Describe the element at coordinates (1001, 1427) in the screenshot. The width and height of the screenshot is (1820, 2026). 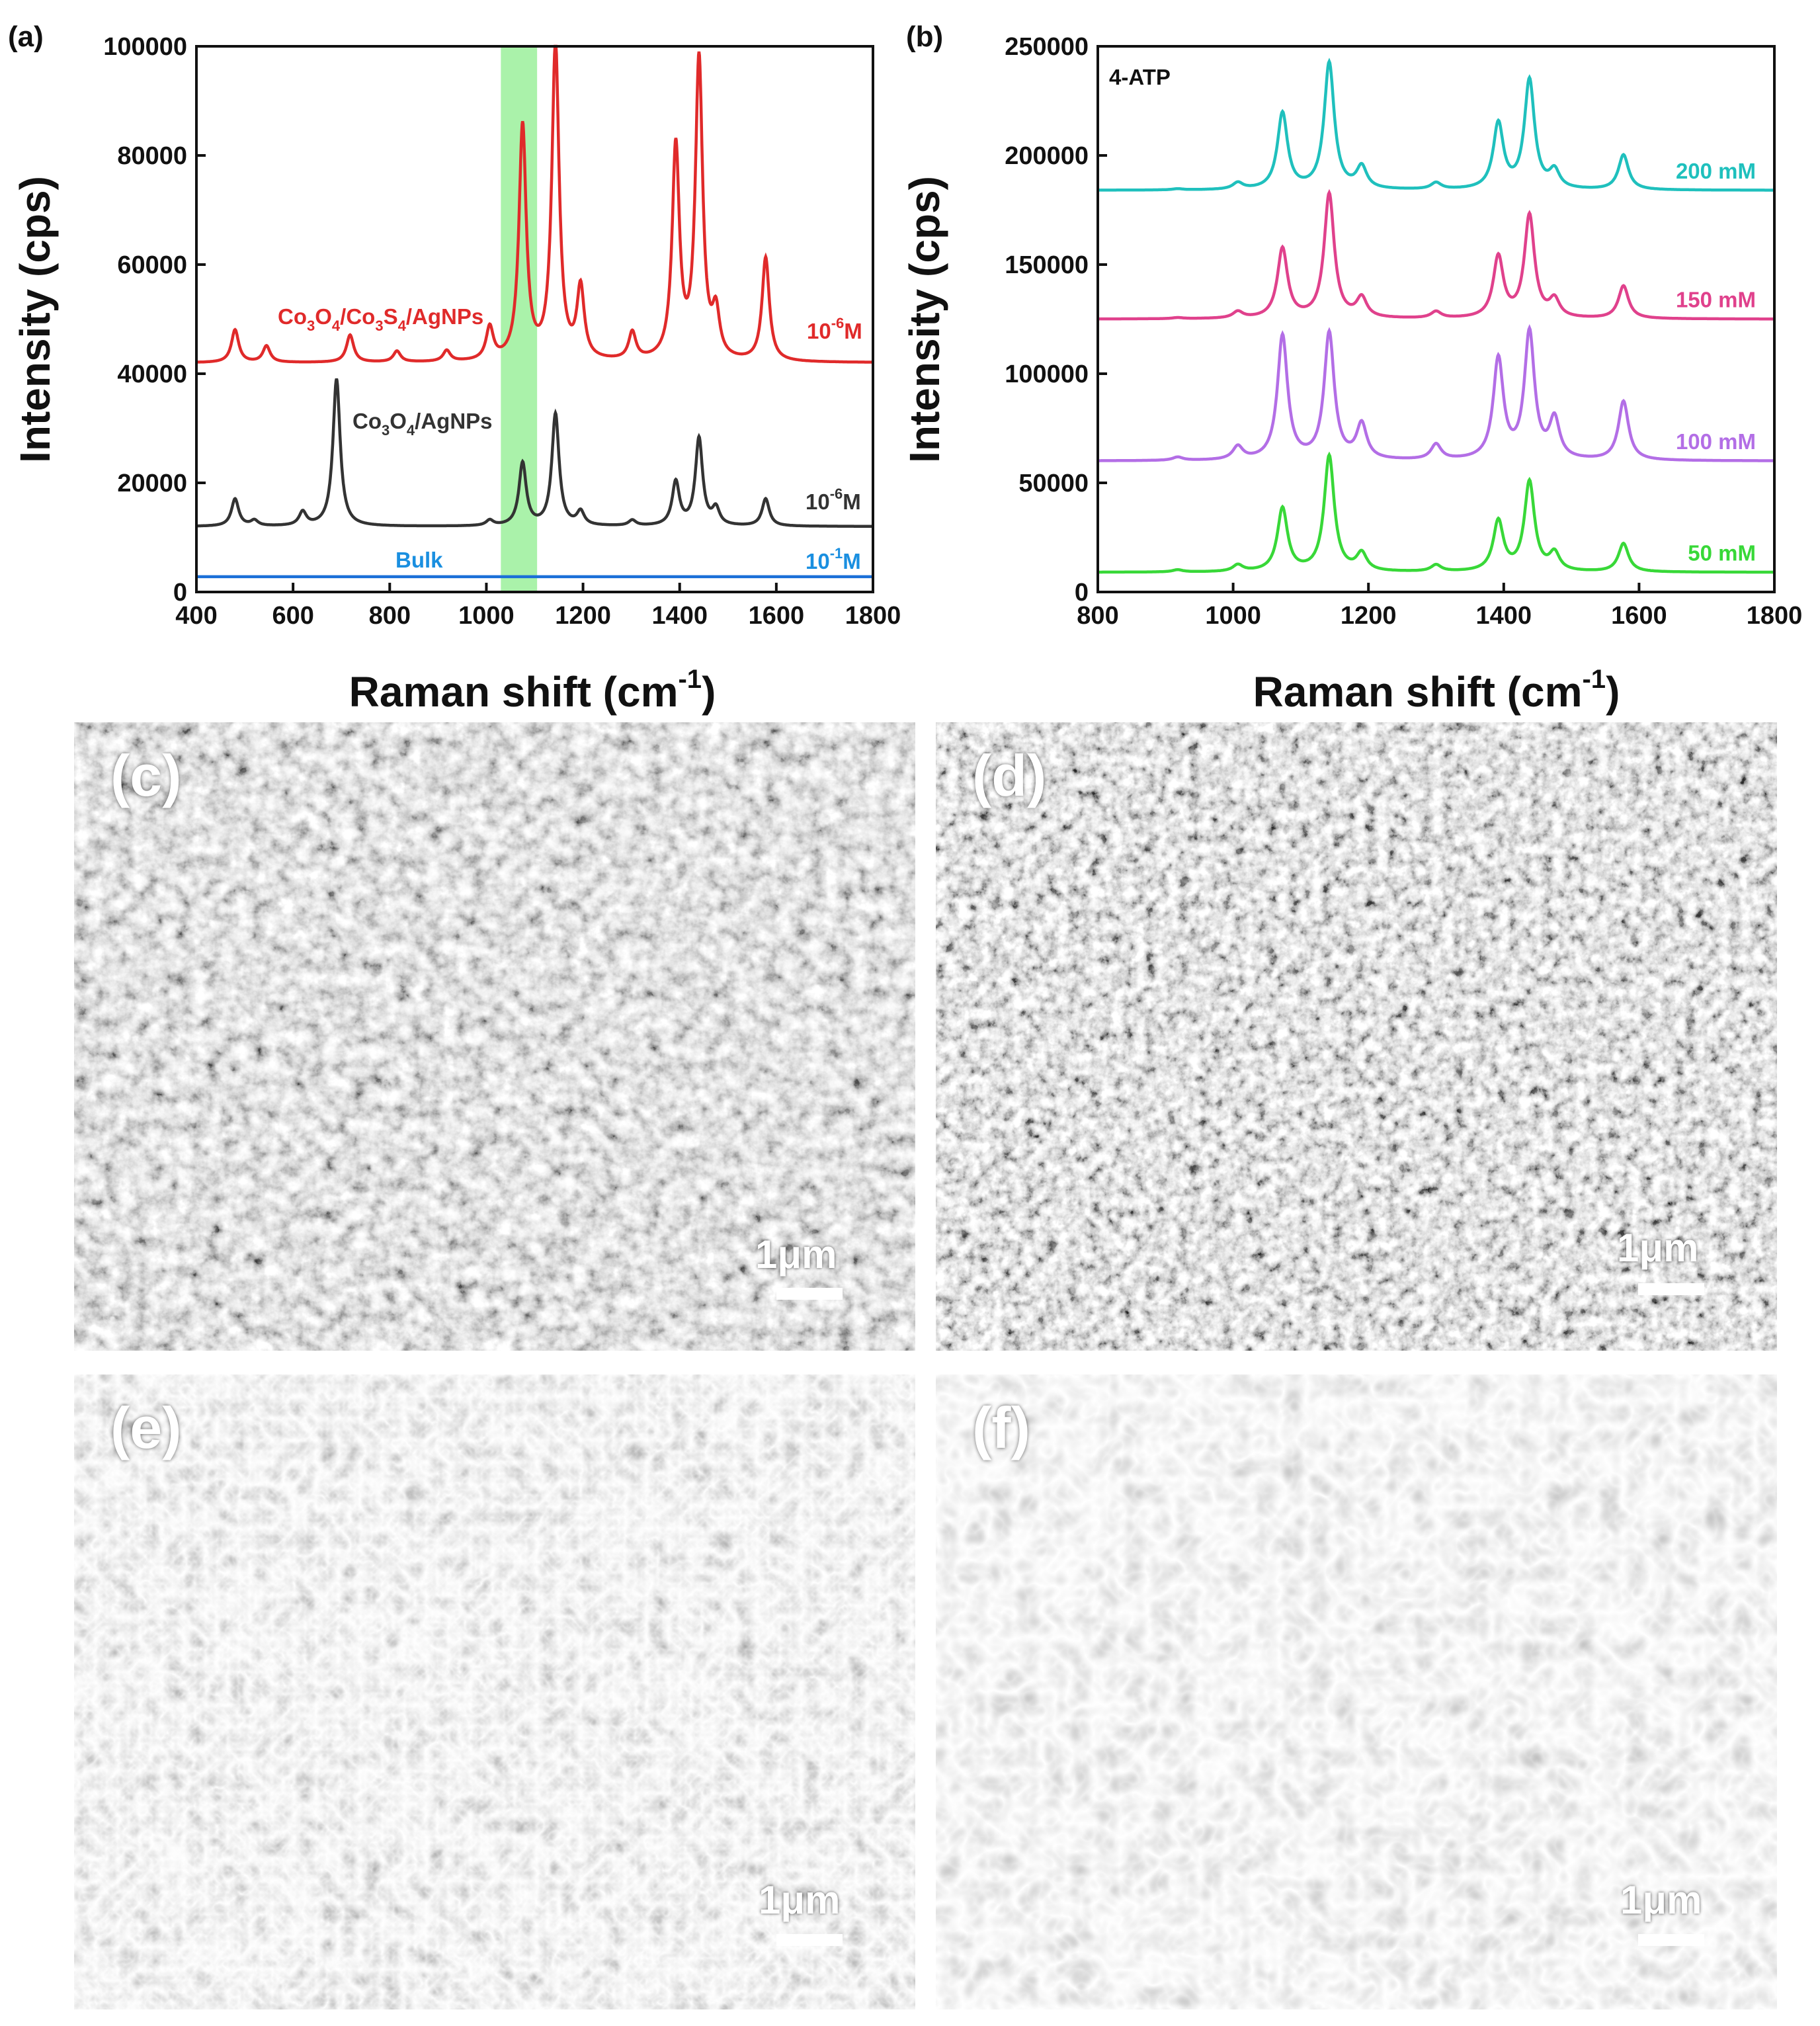
I see `sem-panel-label-f: (f)` at that location.